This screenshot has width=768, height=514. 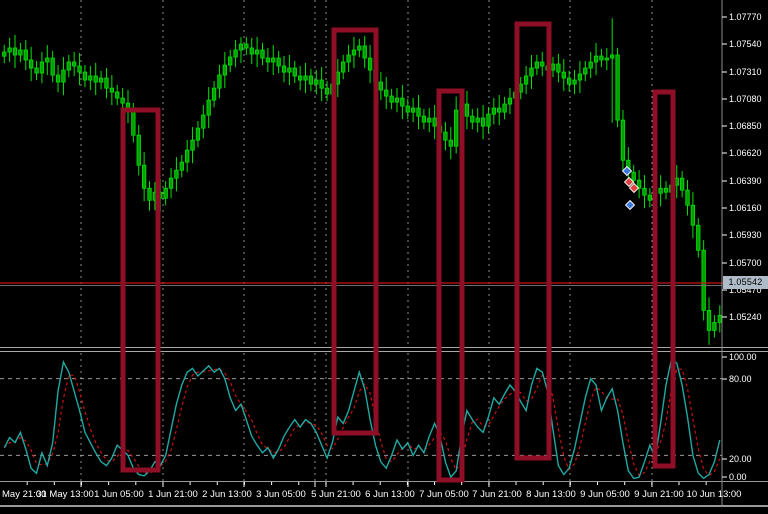 What do you see at coordinates (745, 126) in the screenshot?
I see `price-axis-label: 1.06850` at bounding box center [745, 126].